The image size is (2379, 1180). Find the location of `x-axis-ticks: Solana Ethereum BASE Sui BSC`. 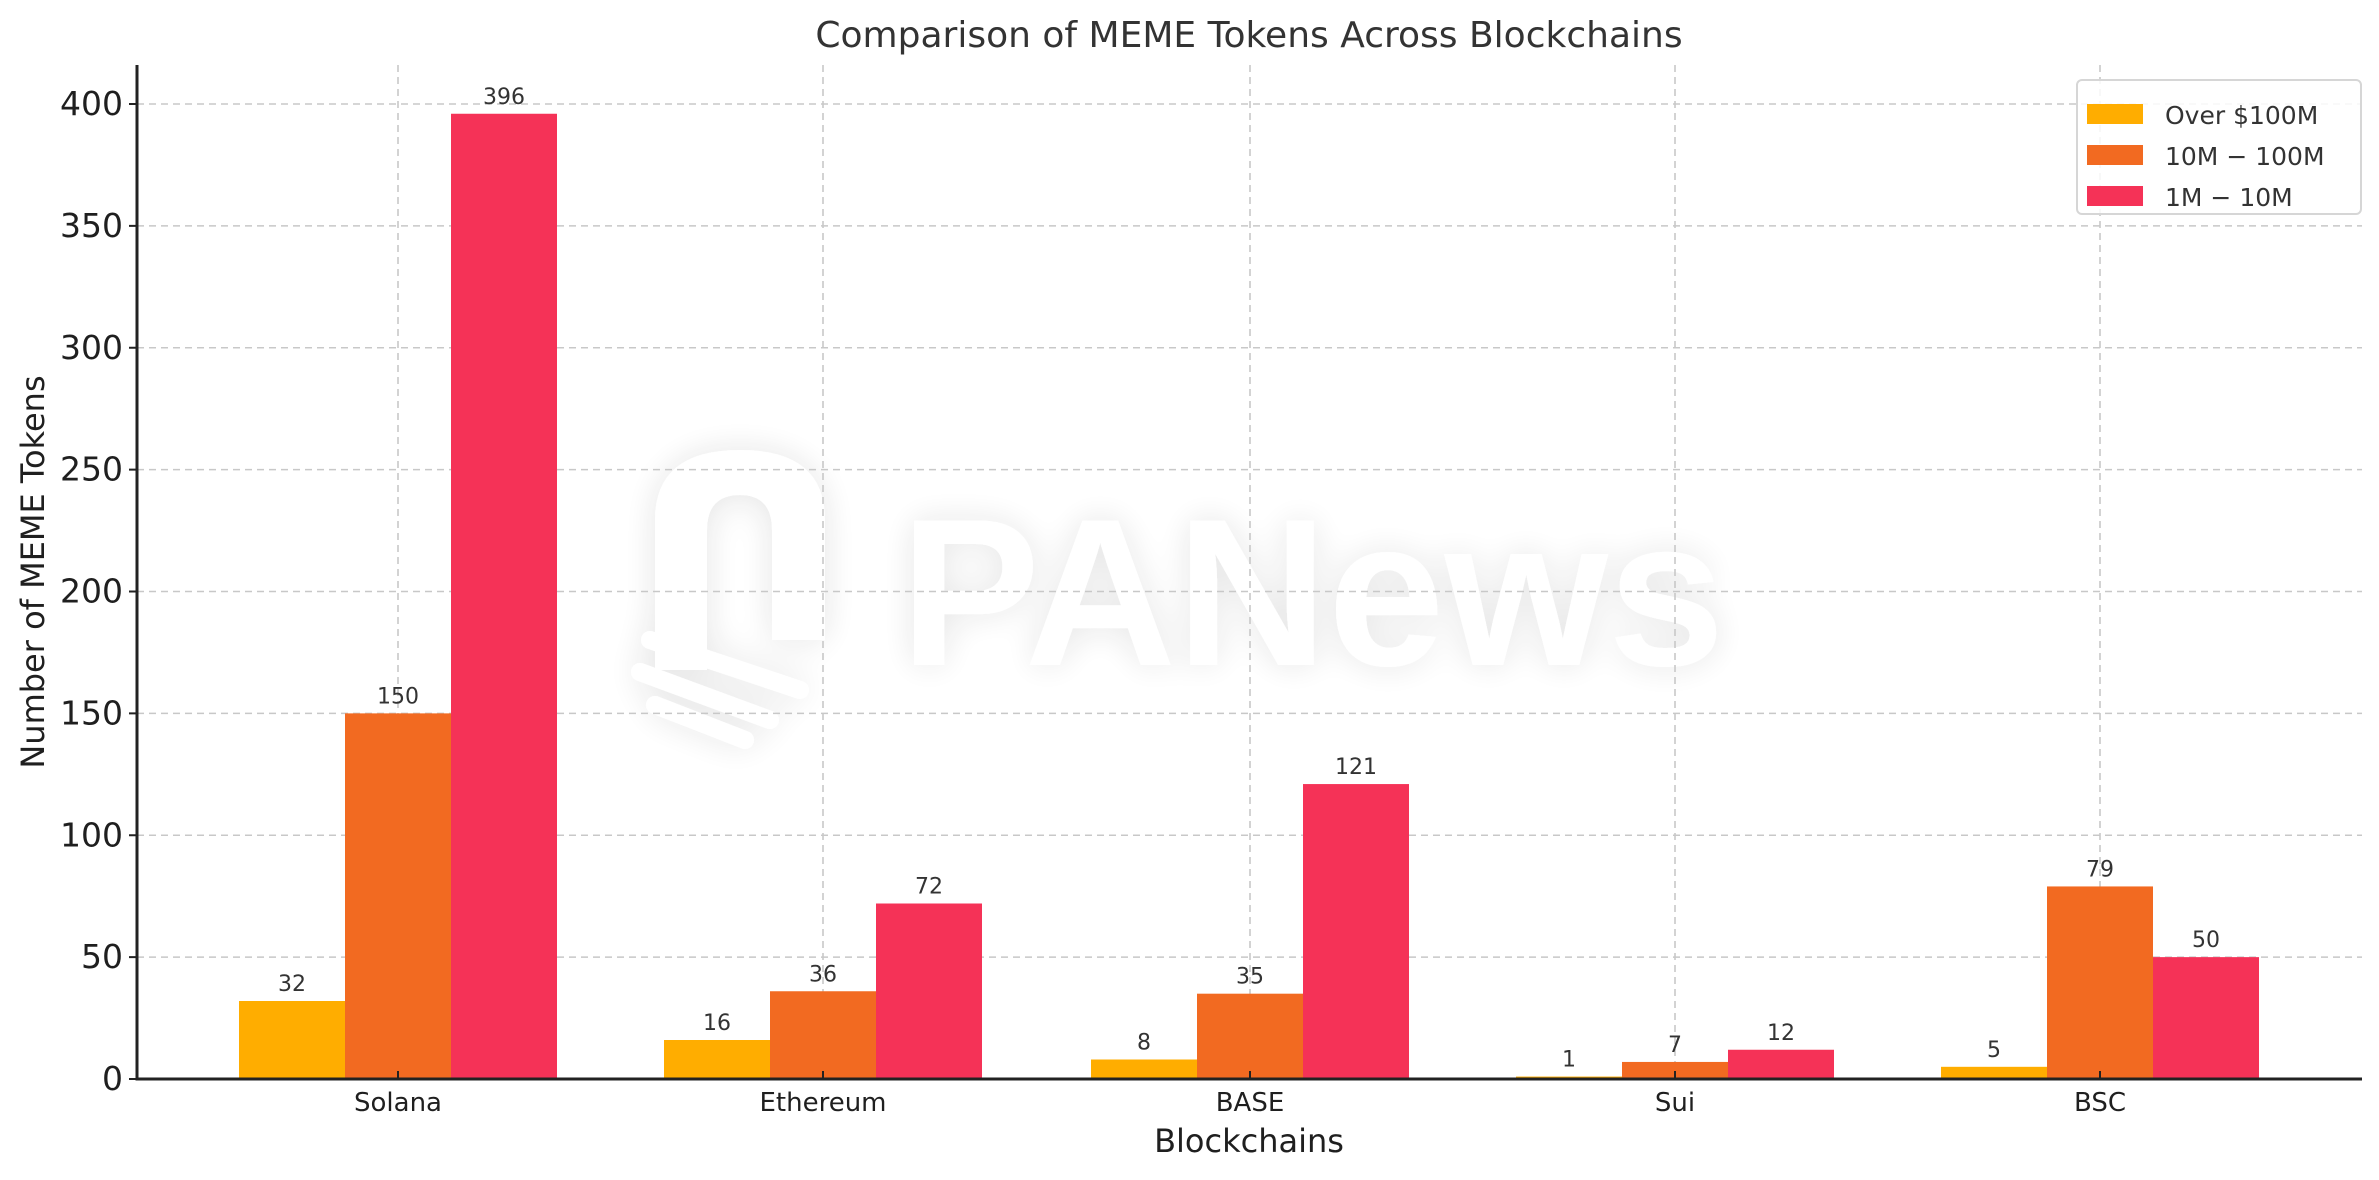

x-axis-ticks: Solana Ethereum BASE Sui BSC is located at coordinates (1240, 1094).